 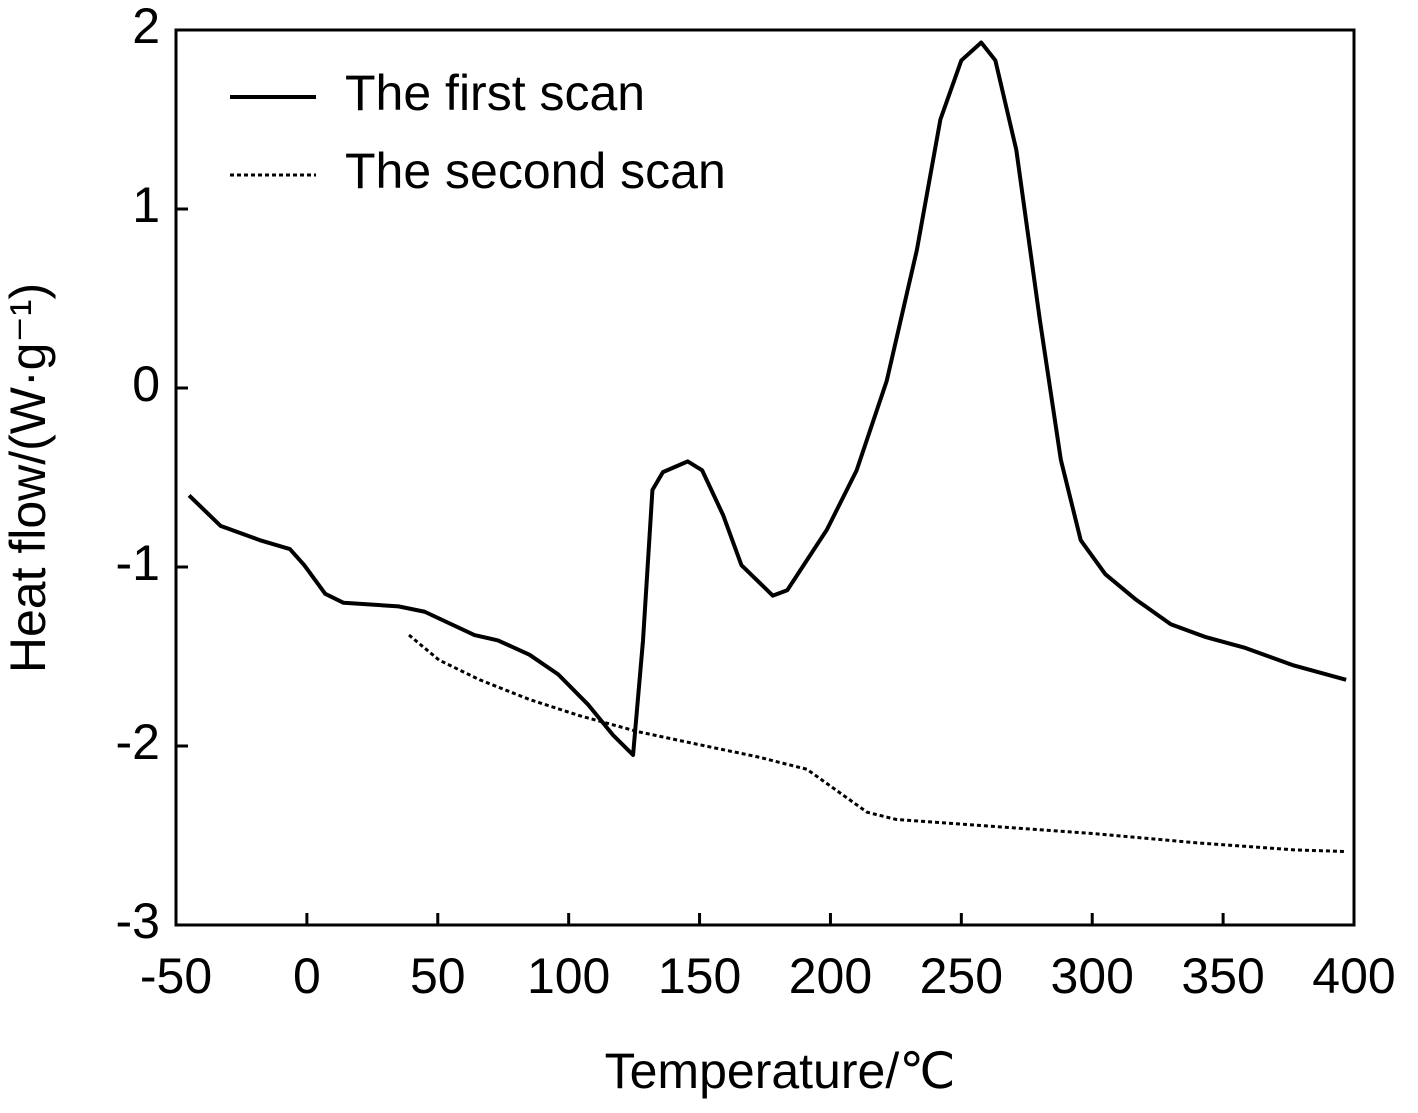 What do you see at coordinates (146, 27) in the screenshot?
I see `y-tick-label: 2` at bounding box center [146, 27].